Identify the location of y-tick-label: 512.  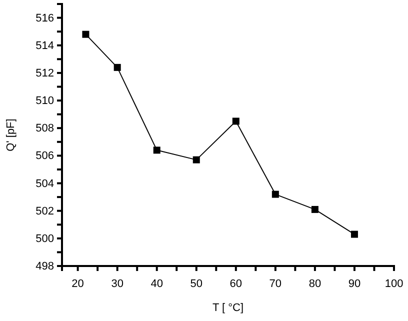
(45, 73).